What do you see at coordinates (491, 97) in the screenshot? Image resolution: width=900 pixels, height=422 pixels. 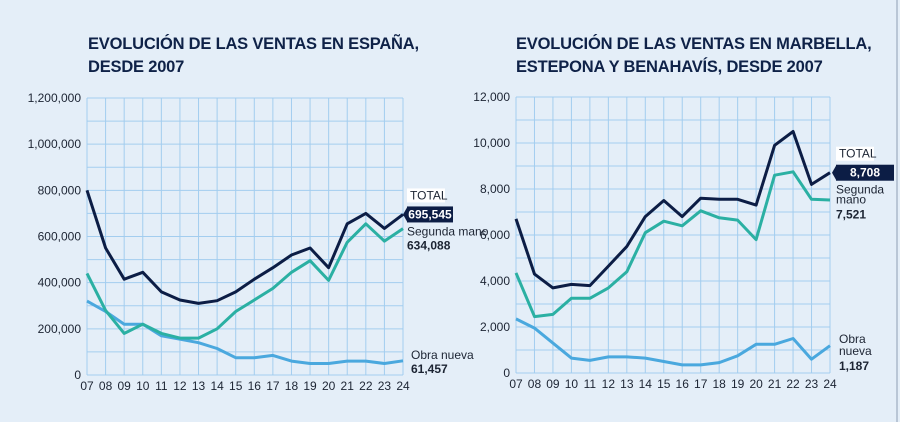 I see `y-tick-label: 12,000` at bounding box center [491, 97].